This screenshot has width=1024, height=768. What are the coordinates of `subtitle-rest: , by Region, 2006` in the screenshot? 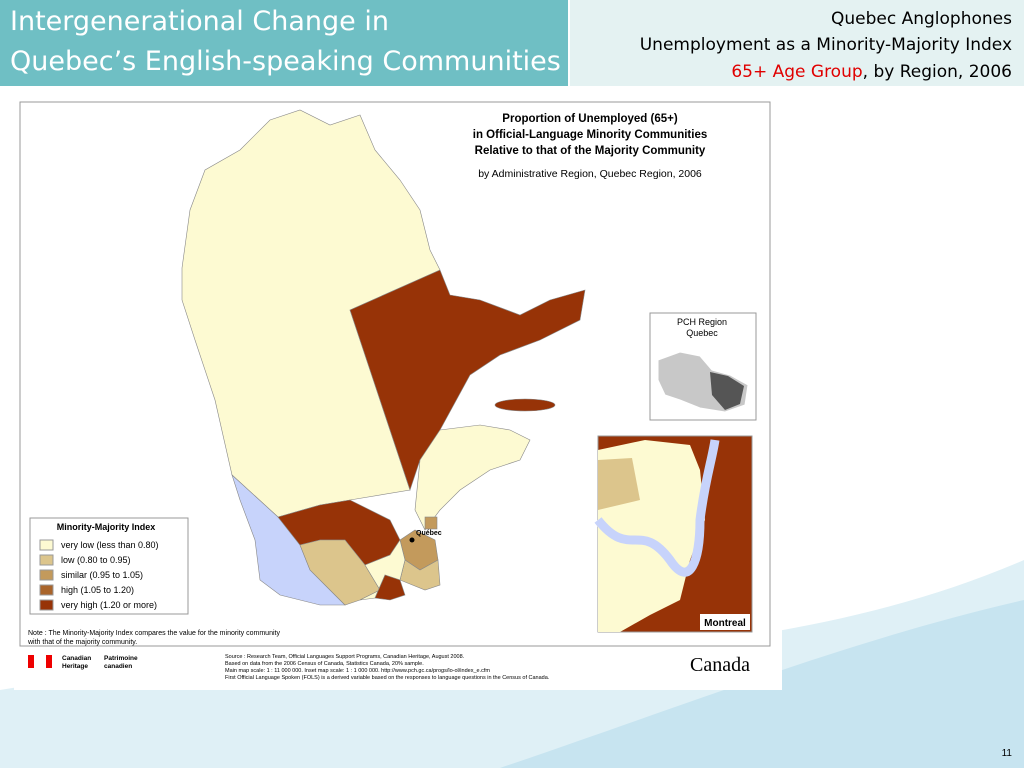 It's located at (937, 72).